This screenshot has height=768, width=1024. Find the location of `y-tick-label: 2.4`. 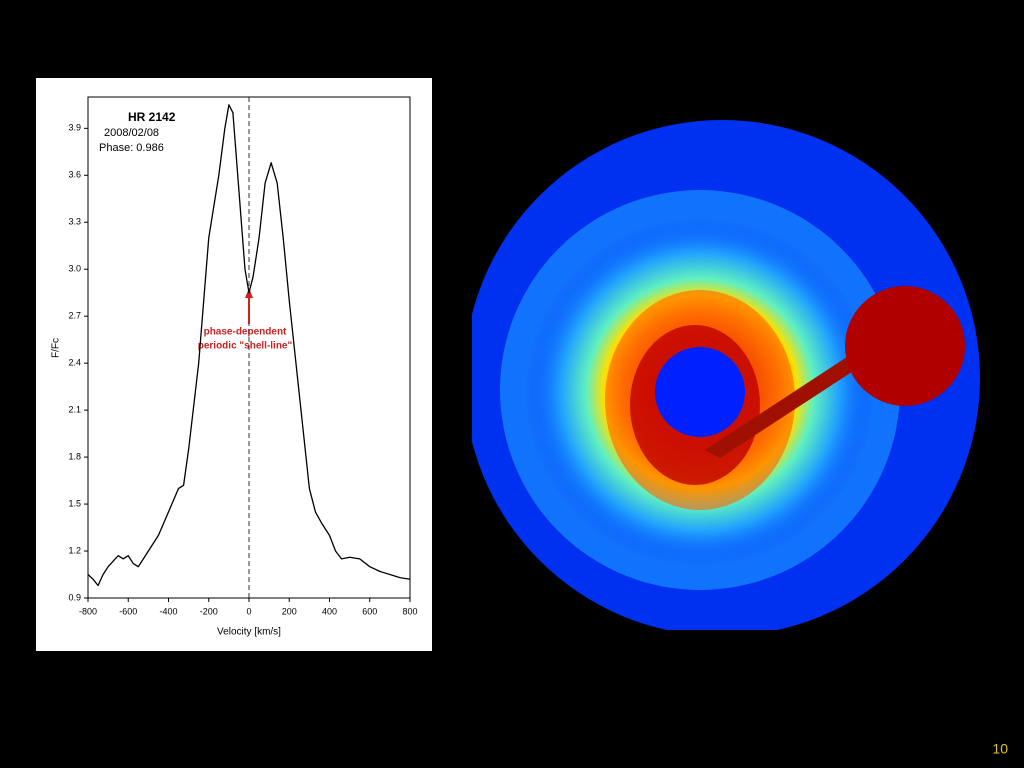

y-tick-label: 2.4 is located at coordinates (74, 363).